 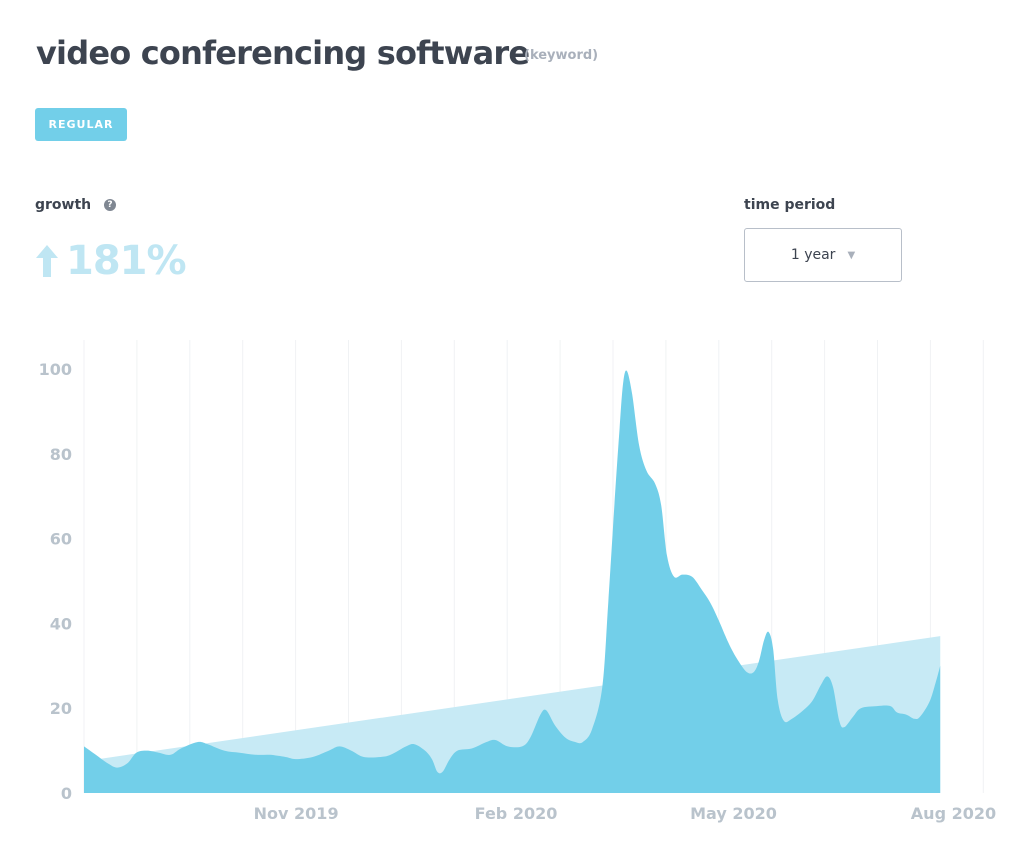 What do you see at coordinates (296, 813) in the screenshot?
I see `x-tick-label: Nov 2019` at bounding box center [296, 813].